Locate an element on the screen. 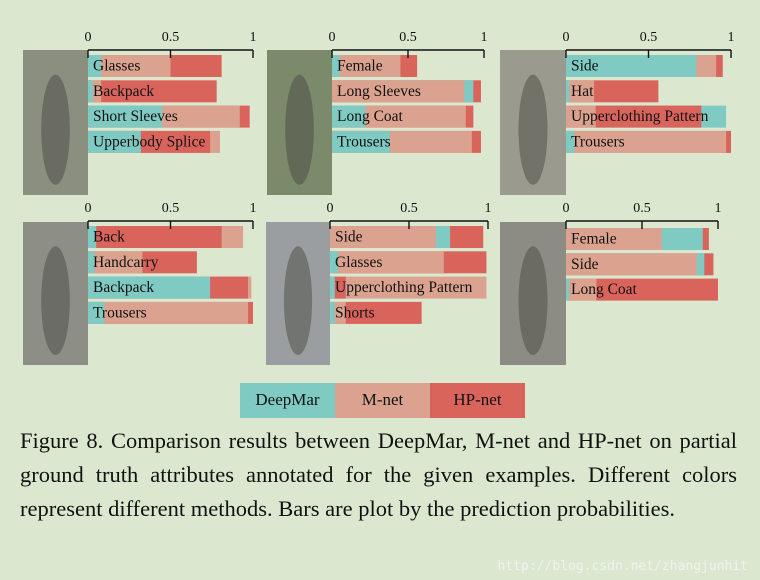  bar-label: Long Sleeves is located at coordinates (379, 91).